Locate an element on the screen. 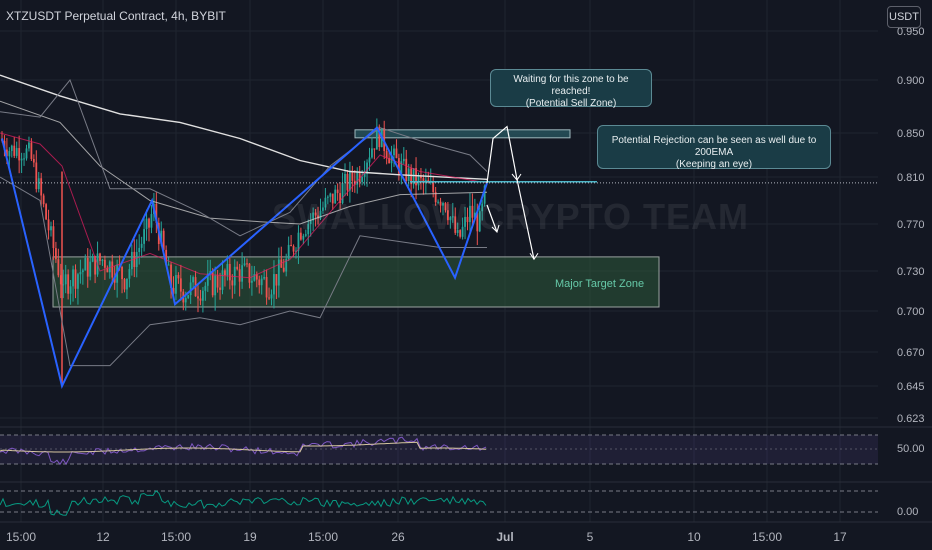  time-axis: 15:00 12 15:00 19 15:00 26 Jul 5 10 15:00 17 is located at coordinates (426, 537).